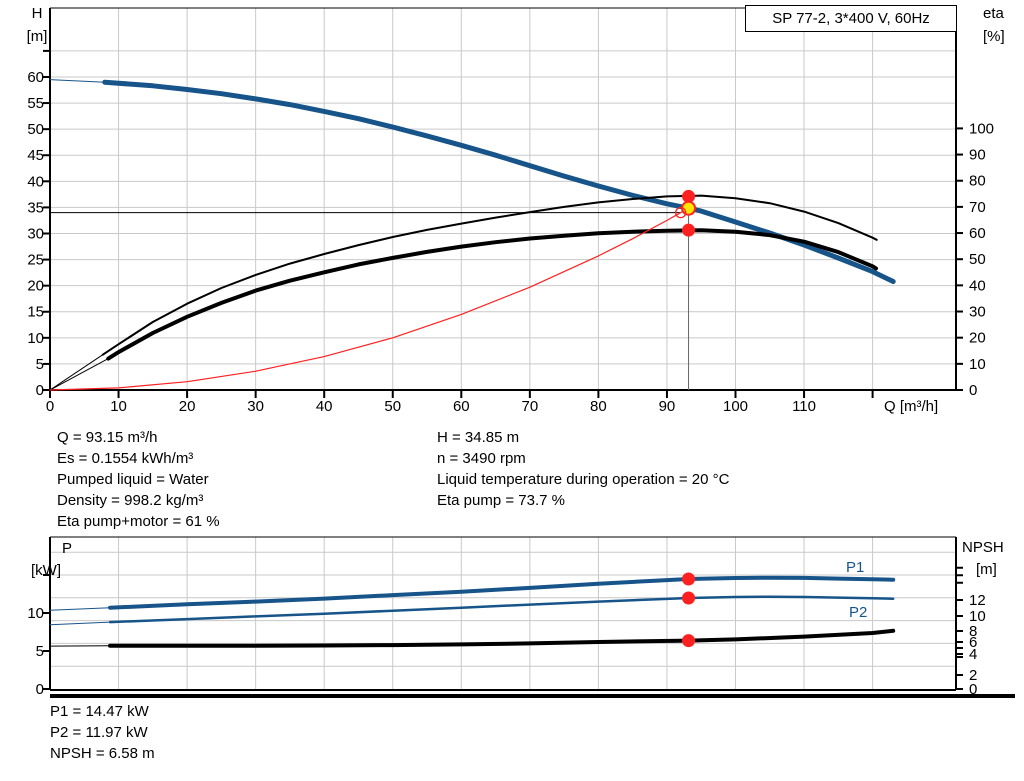  I want to click on q-axis-label: Q [m³/h], so click(911, 406).